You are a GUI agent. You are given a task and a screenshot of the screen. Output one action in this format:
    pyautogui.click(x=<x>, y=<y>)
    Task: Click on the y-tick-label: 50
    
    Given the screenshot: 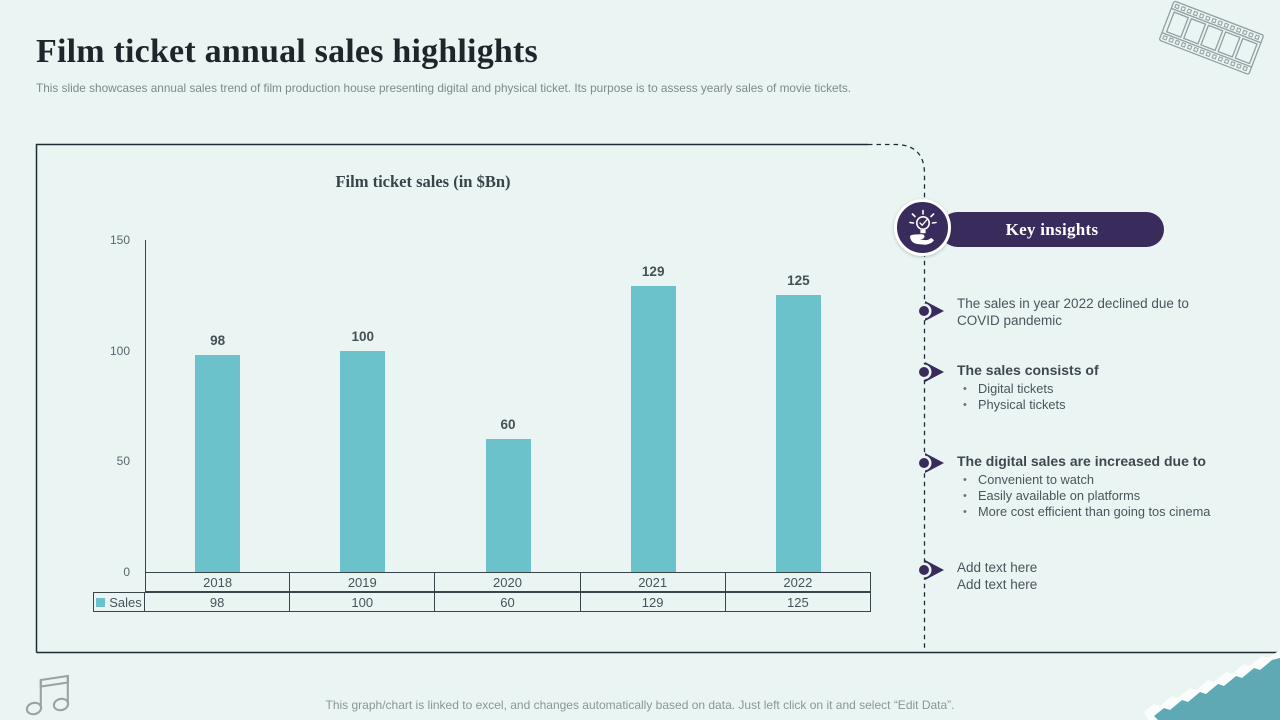 What is the action you would take?
    pyautogui.click(x=123, y=461)
    